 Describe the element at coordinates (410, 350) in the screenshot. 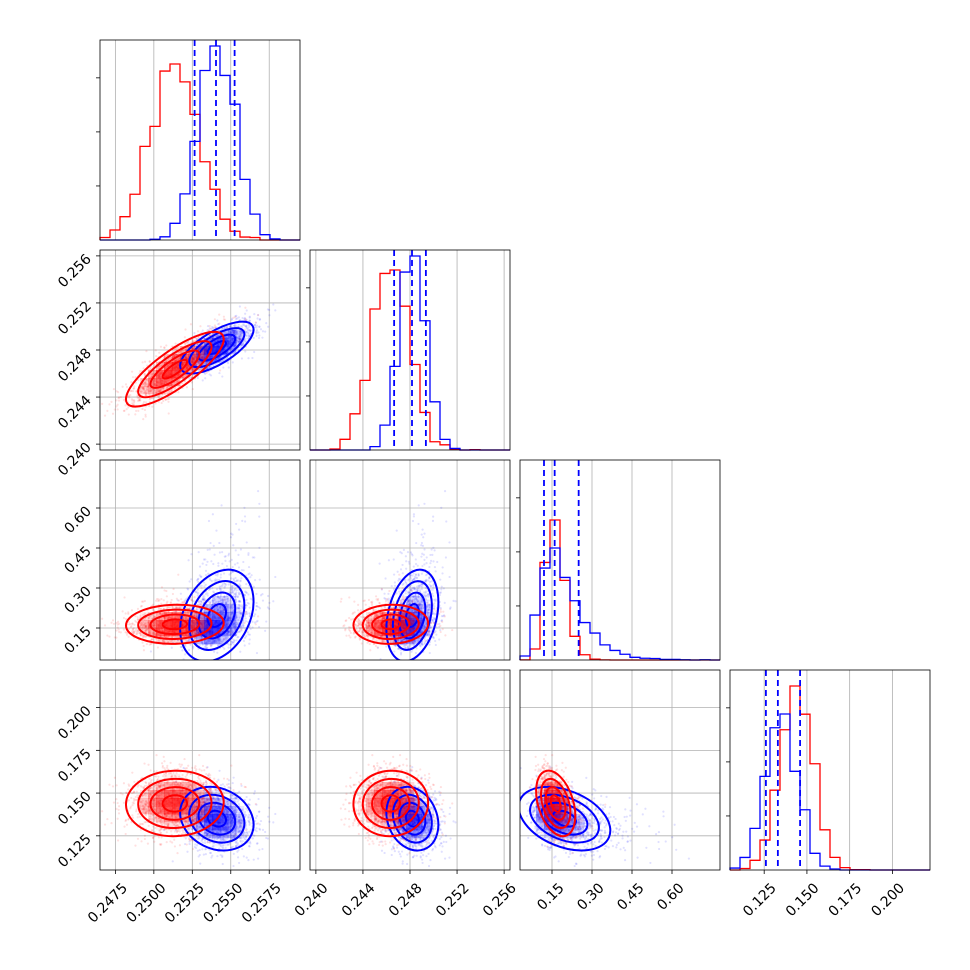

I see `panel-frame` at that location.